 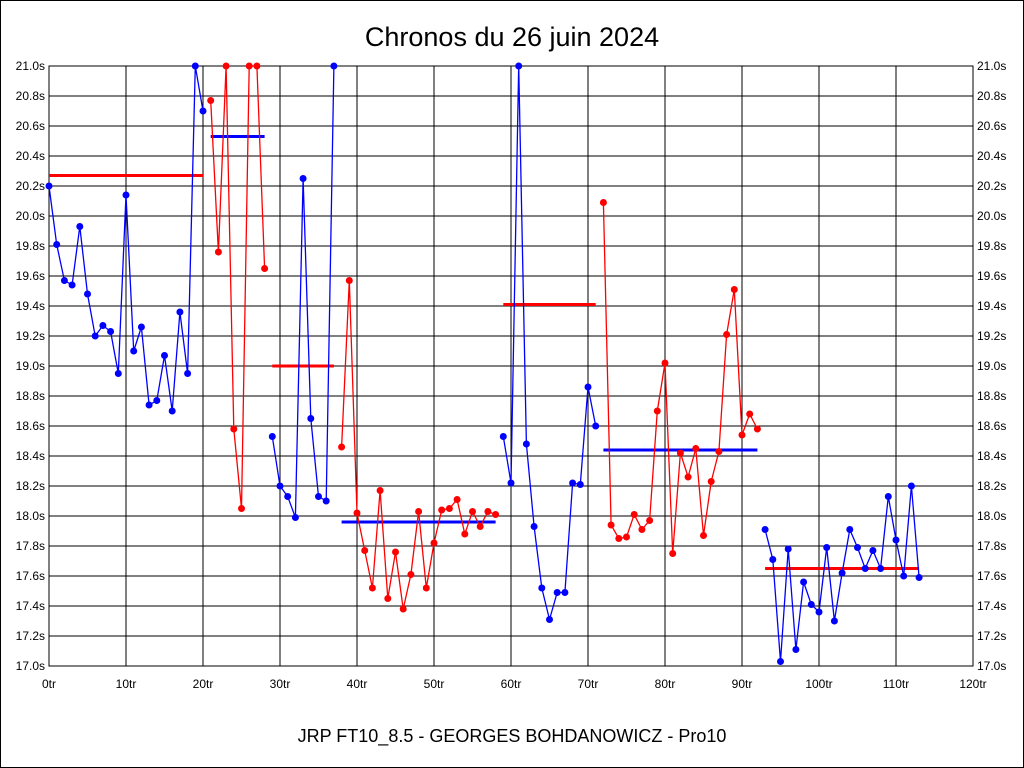 What do you see at coordinates (991, 66) in the screenshot?
I see `y-tick-label-right: 21.0s` at bounding box center [991, 66].